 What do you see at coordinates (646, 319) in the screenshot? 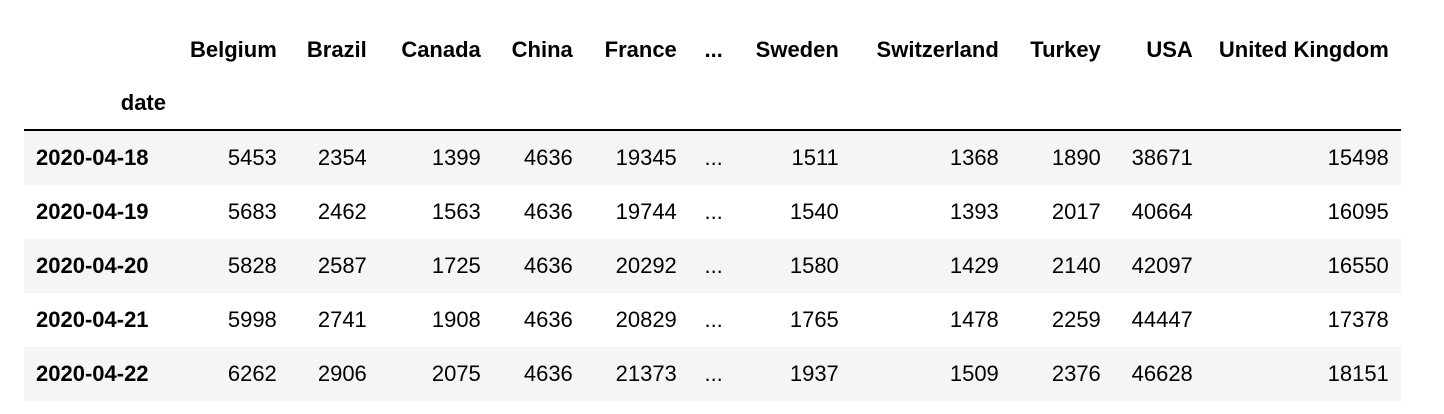
I see `table-cell: 20829` at bounding box center [646, 319].